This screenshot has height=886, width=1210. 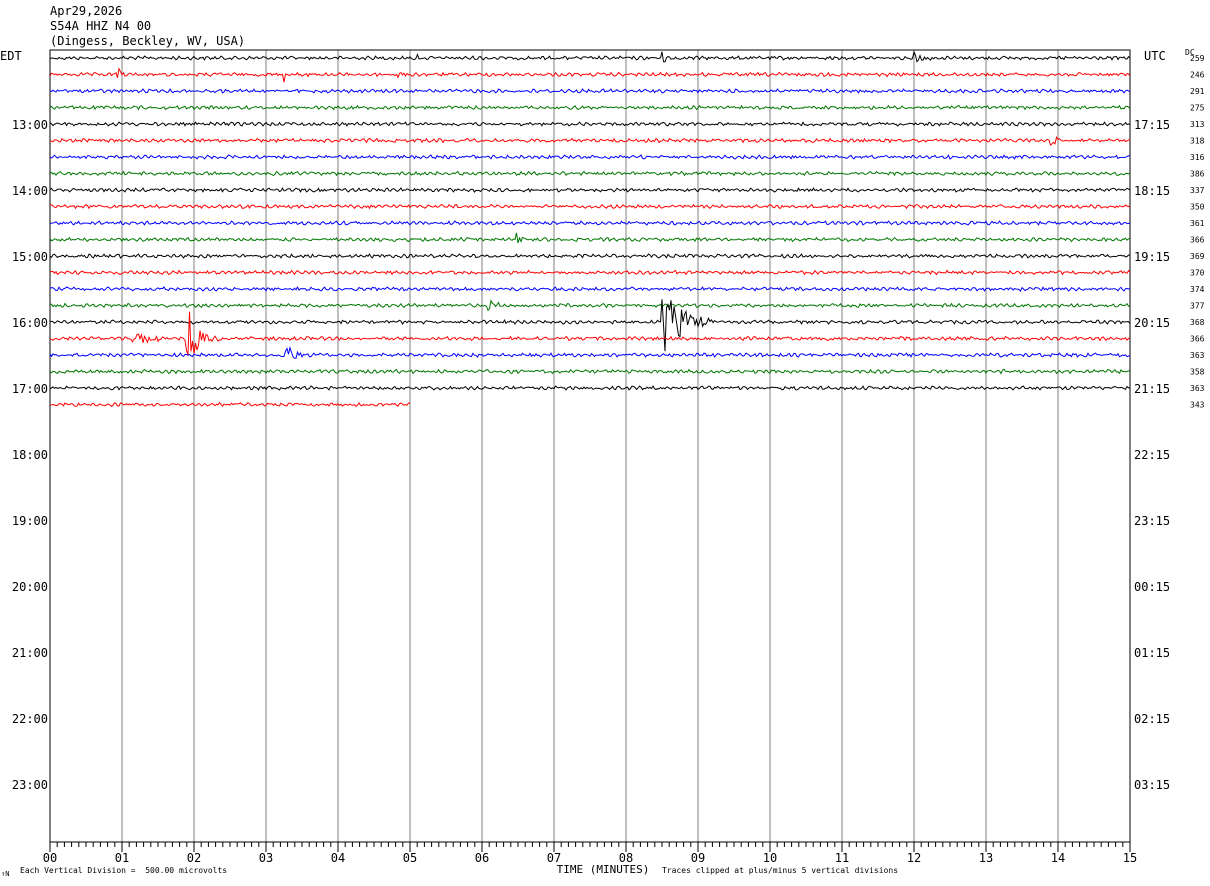 What do you see at coordinates (101, 26) in the screenshot?
I see `header-station: S54A HHZ N4 00` at bounding box center [101, 26].